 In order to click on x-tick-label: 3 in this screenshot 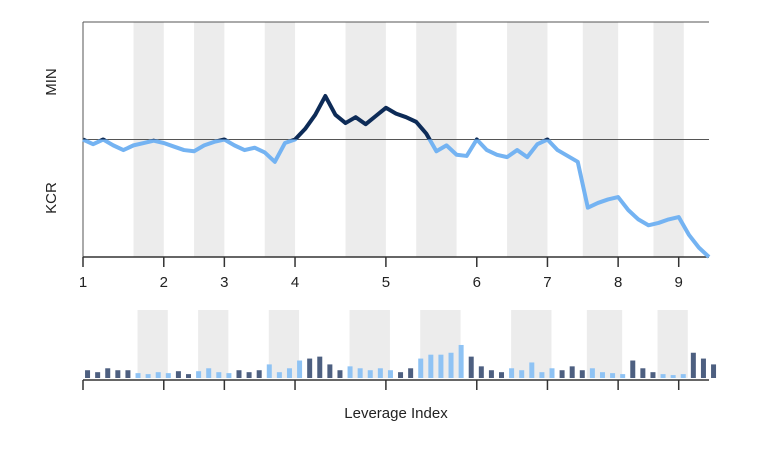, I will do `click(224, 282)`.